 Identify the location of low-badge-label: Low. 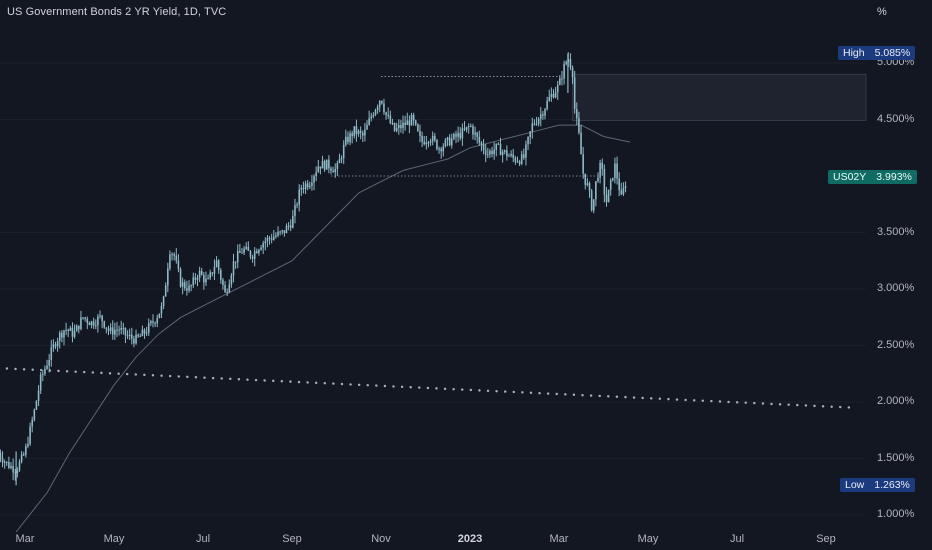
(855, 485).